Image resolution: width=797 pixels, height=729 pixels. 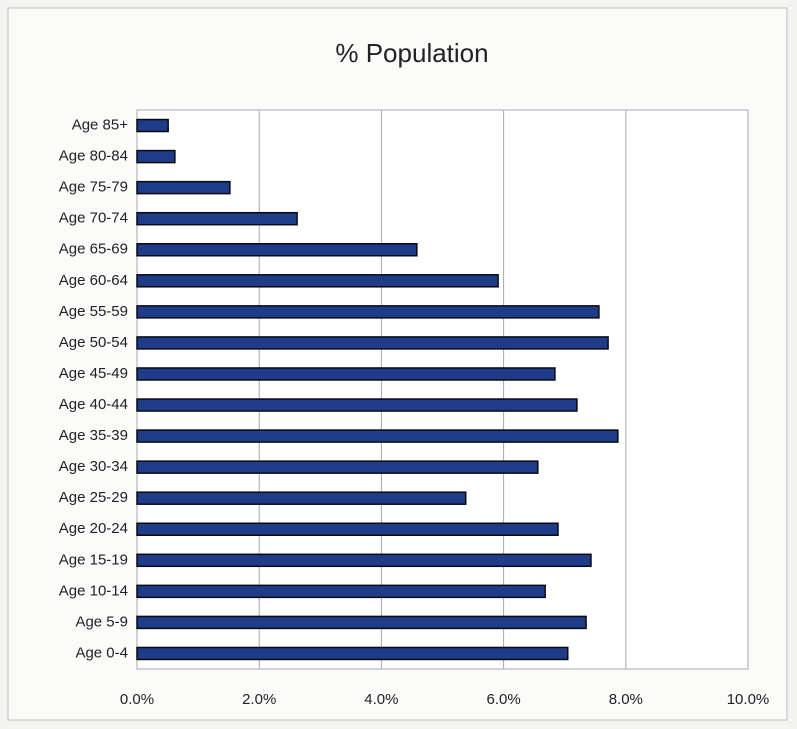 I want to click on y-tick-label: Age 0-4, so click(x=101, y=652).